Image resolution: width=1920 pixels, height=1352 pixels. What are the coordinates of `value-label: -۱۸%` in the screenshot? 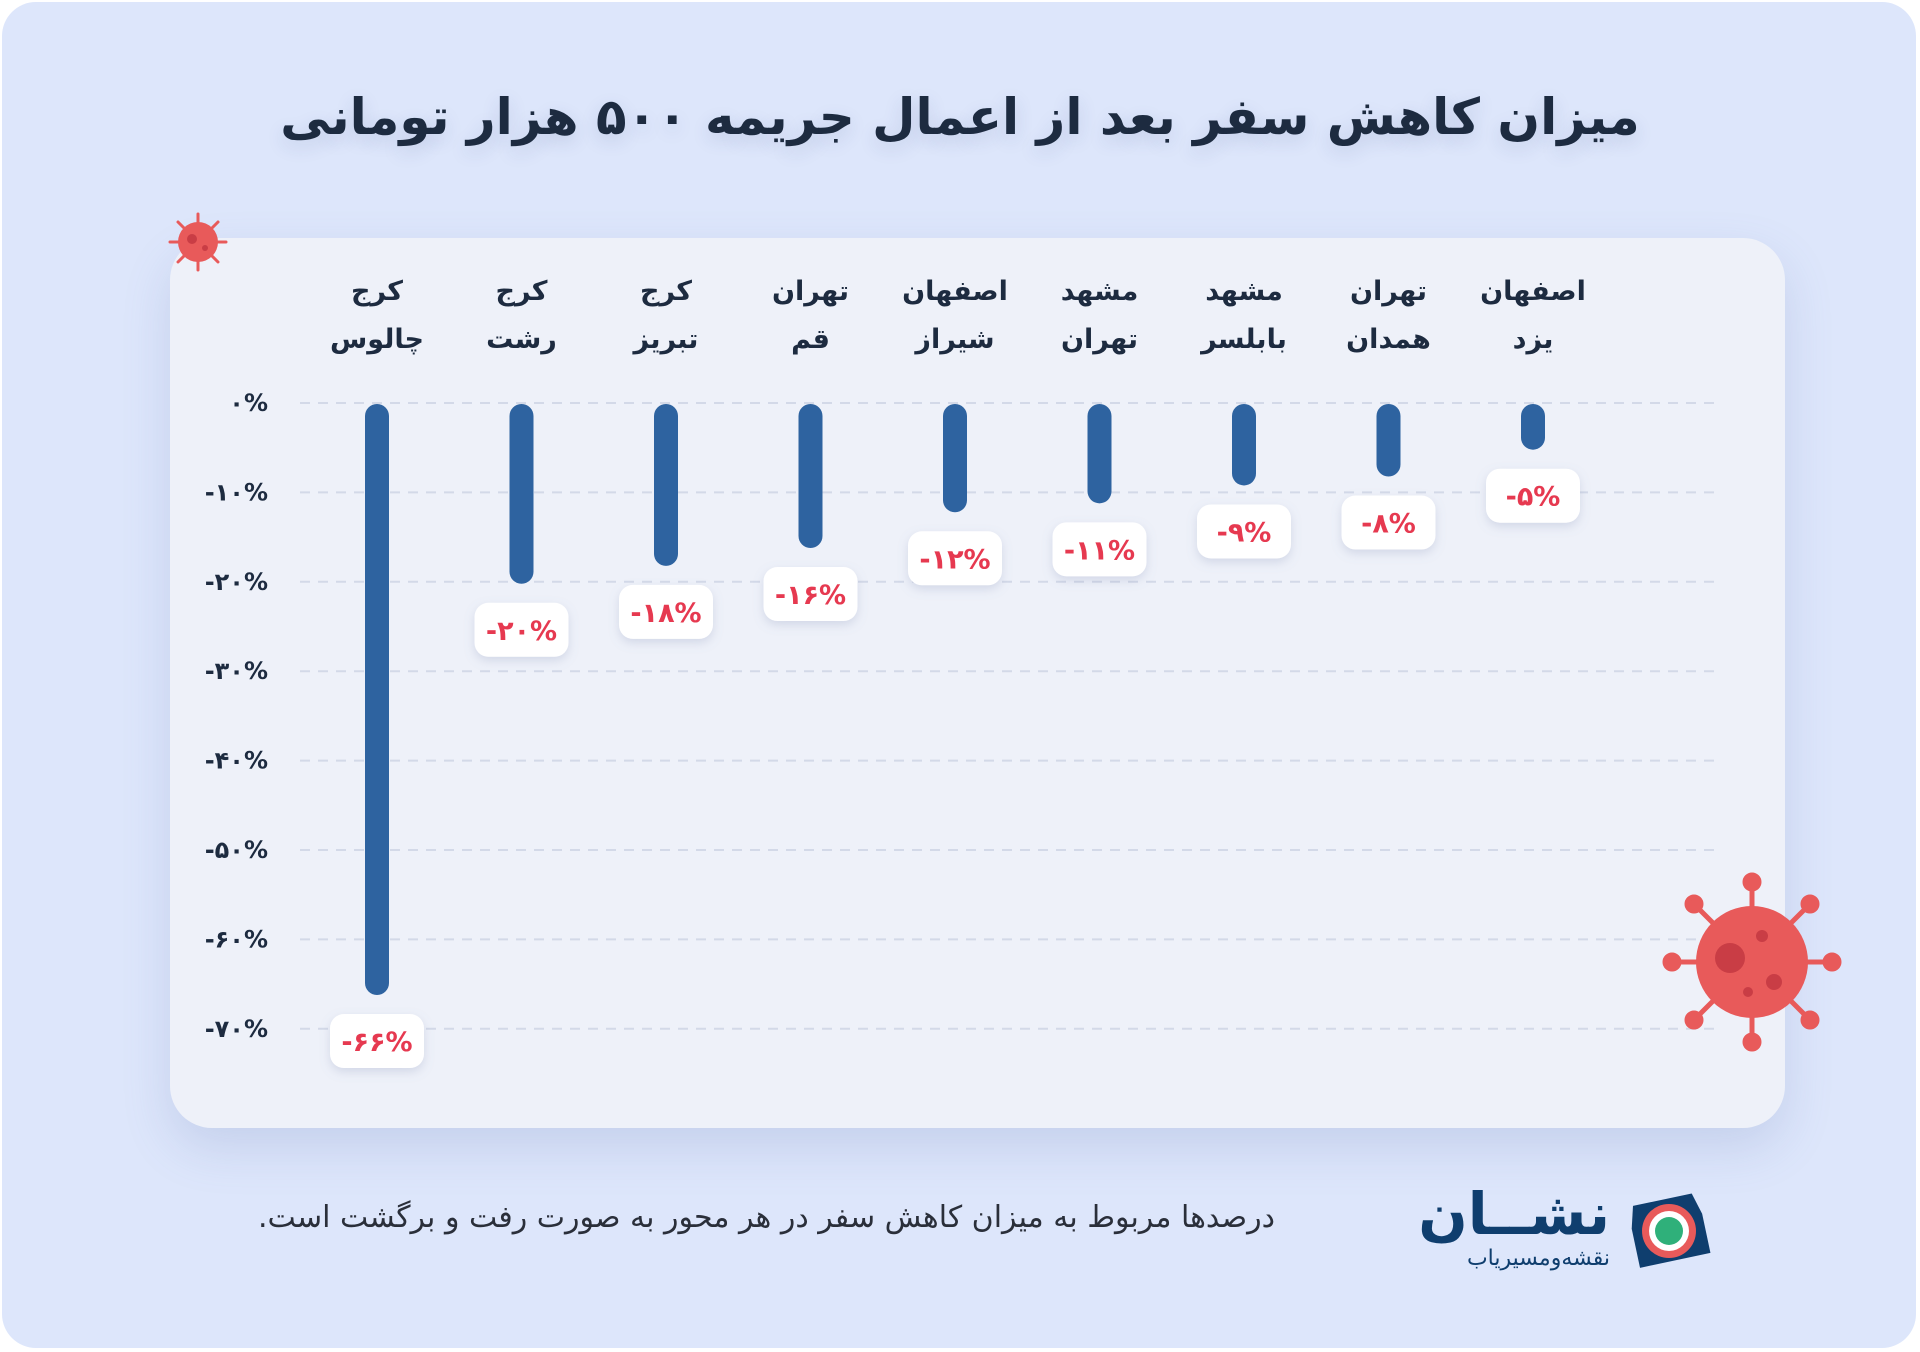 It's located at (665, 613).